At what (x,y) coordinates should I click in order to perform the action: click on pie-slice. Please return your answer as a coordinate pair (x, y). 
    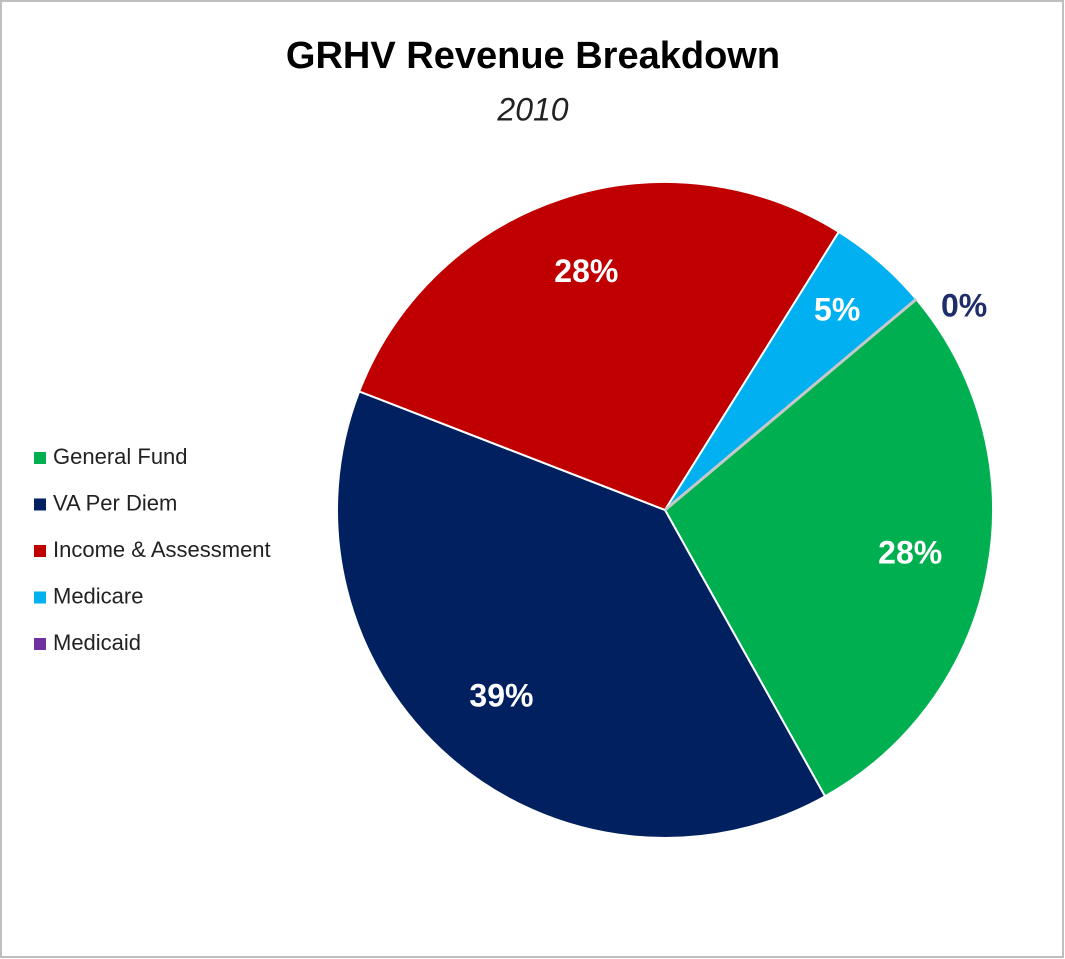
    Looking at the image, I should click on (791, 370).